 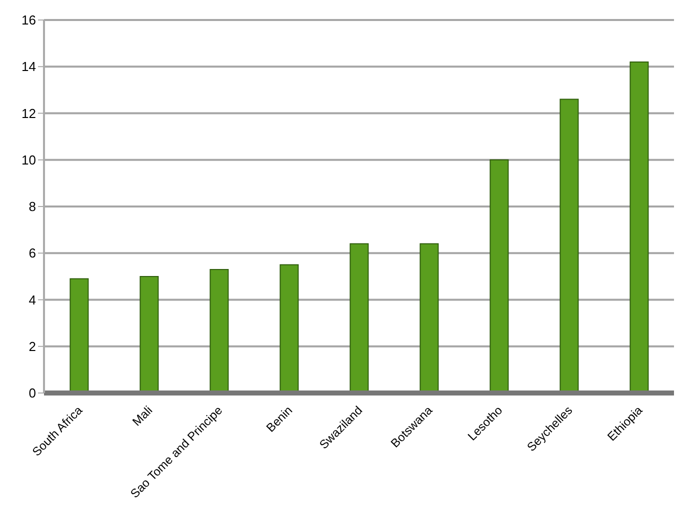 I want to click on y-tick-label: 8, so click(x=32, y=206).